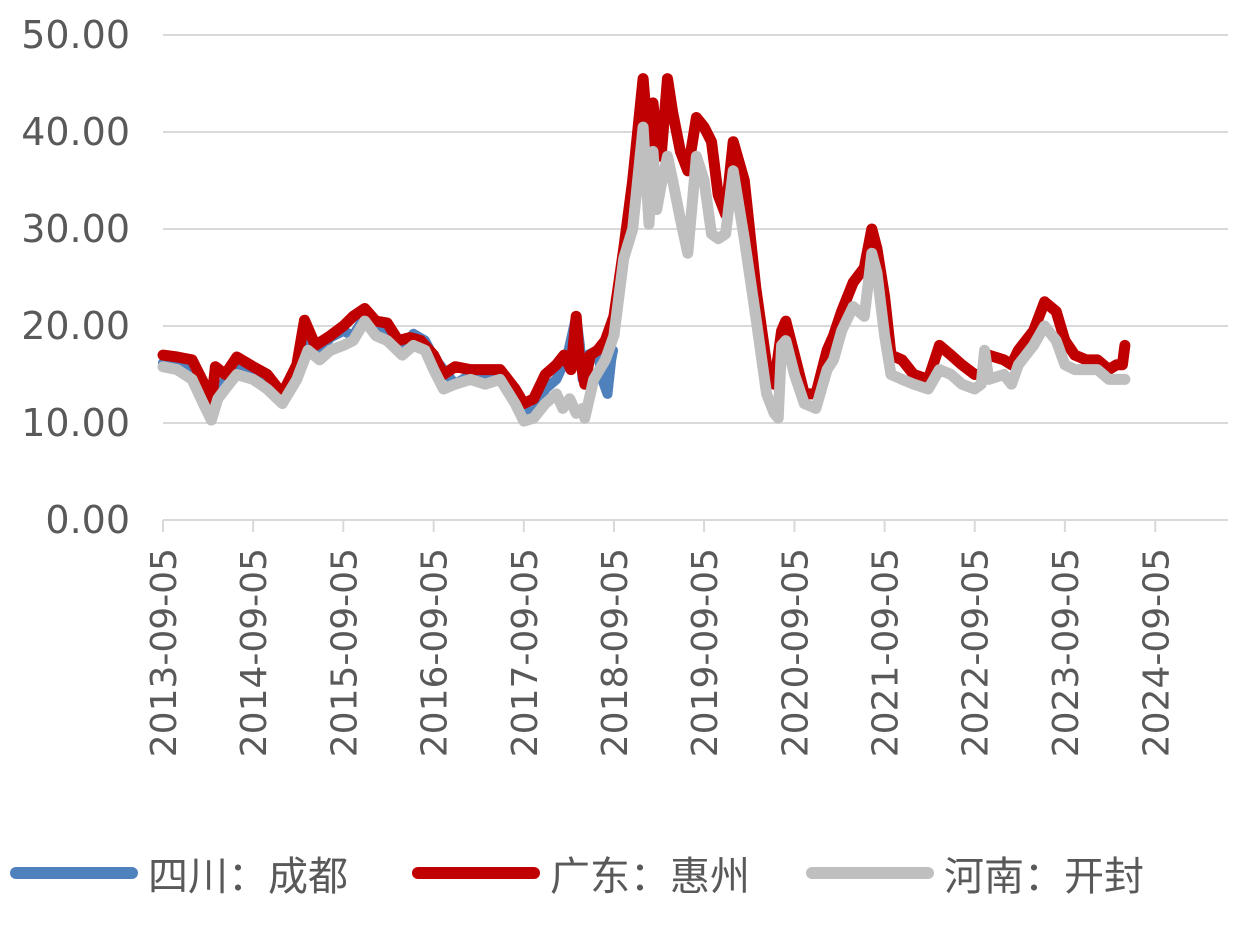  I want to click on y-tick-label: 30.00, so click(75, 229).